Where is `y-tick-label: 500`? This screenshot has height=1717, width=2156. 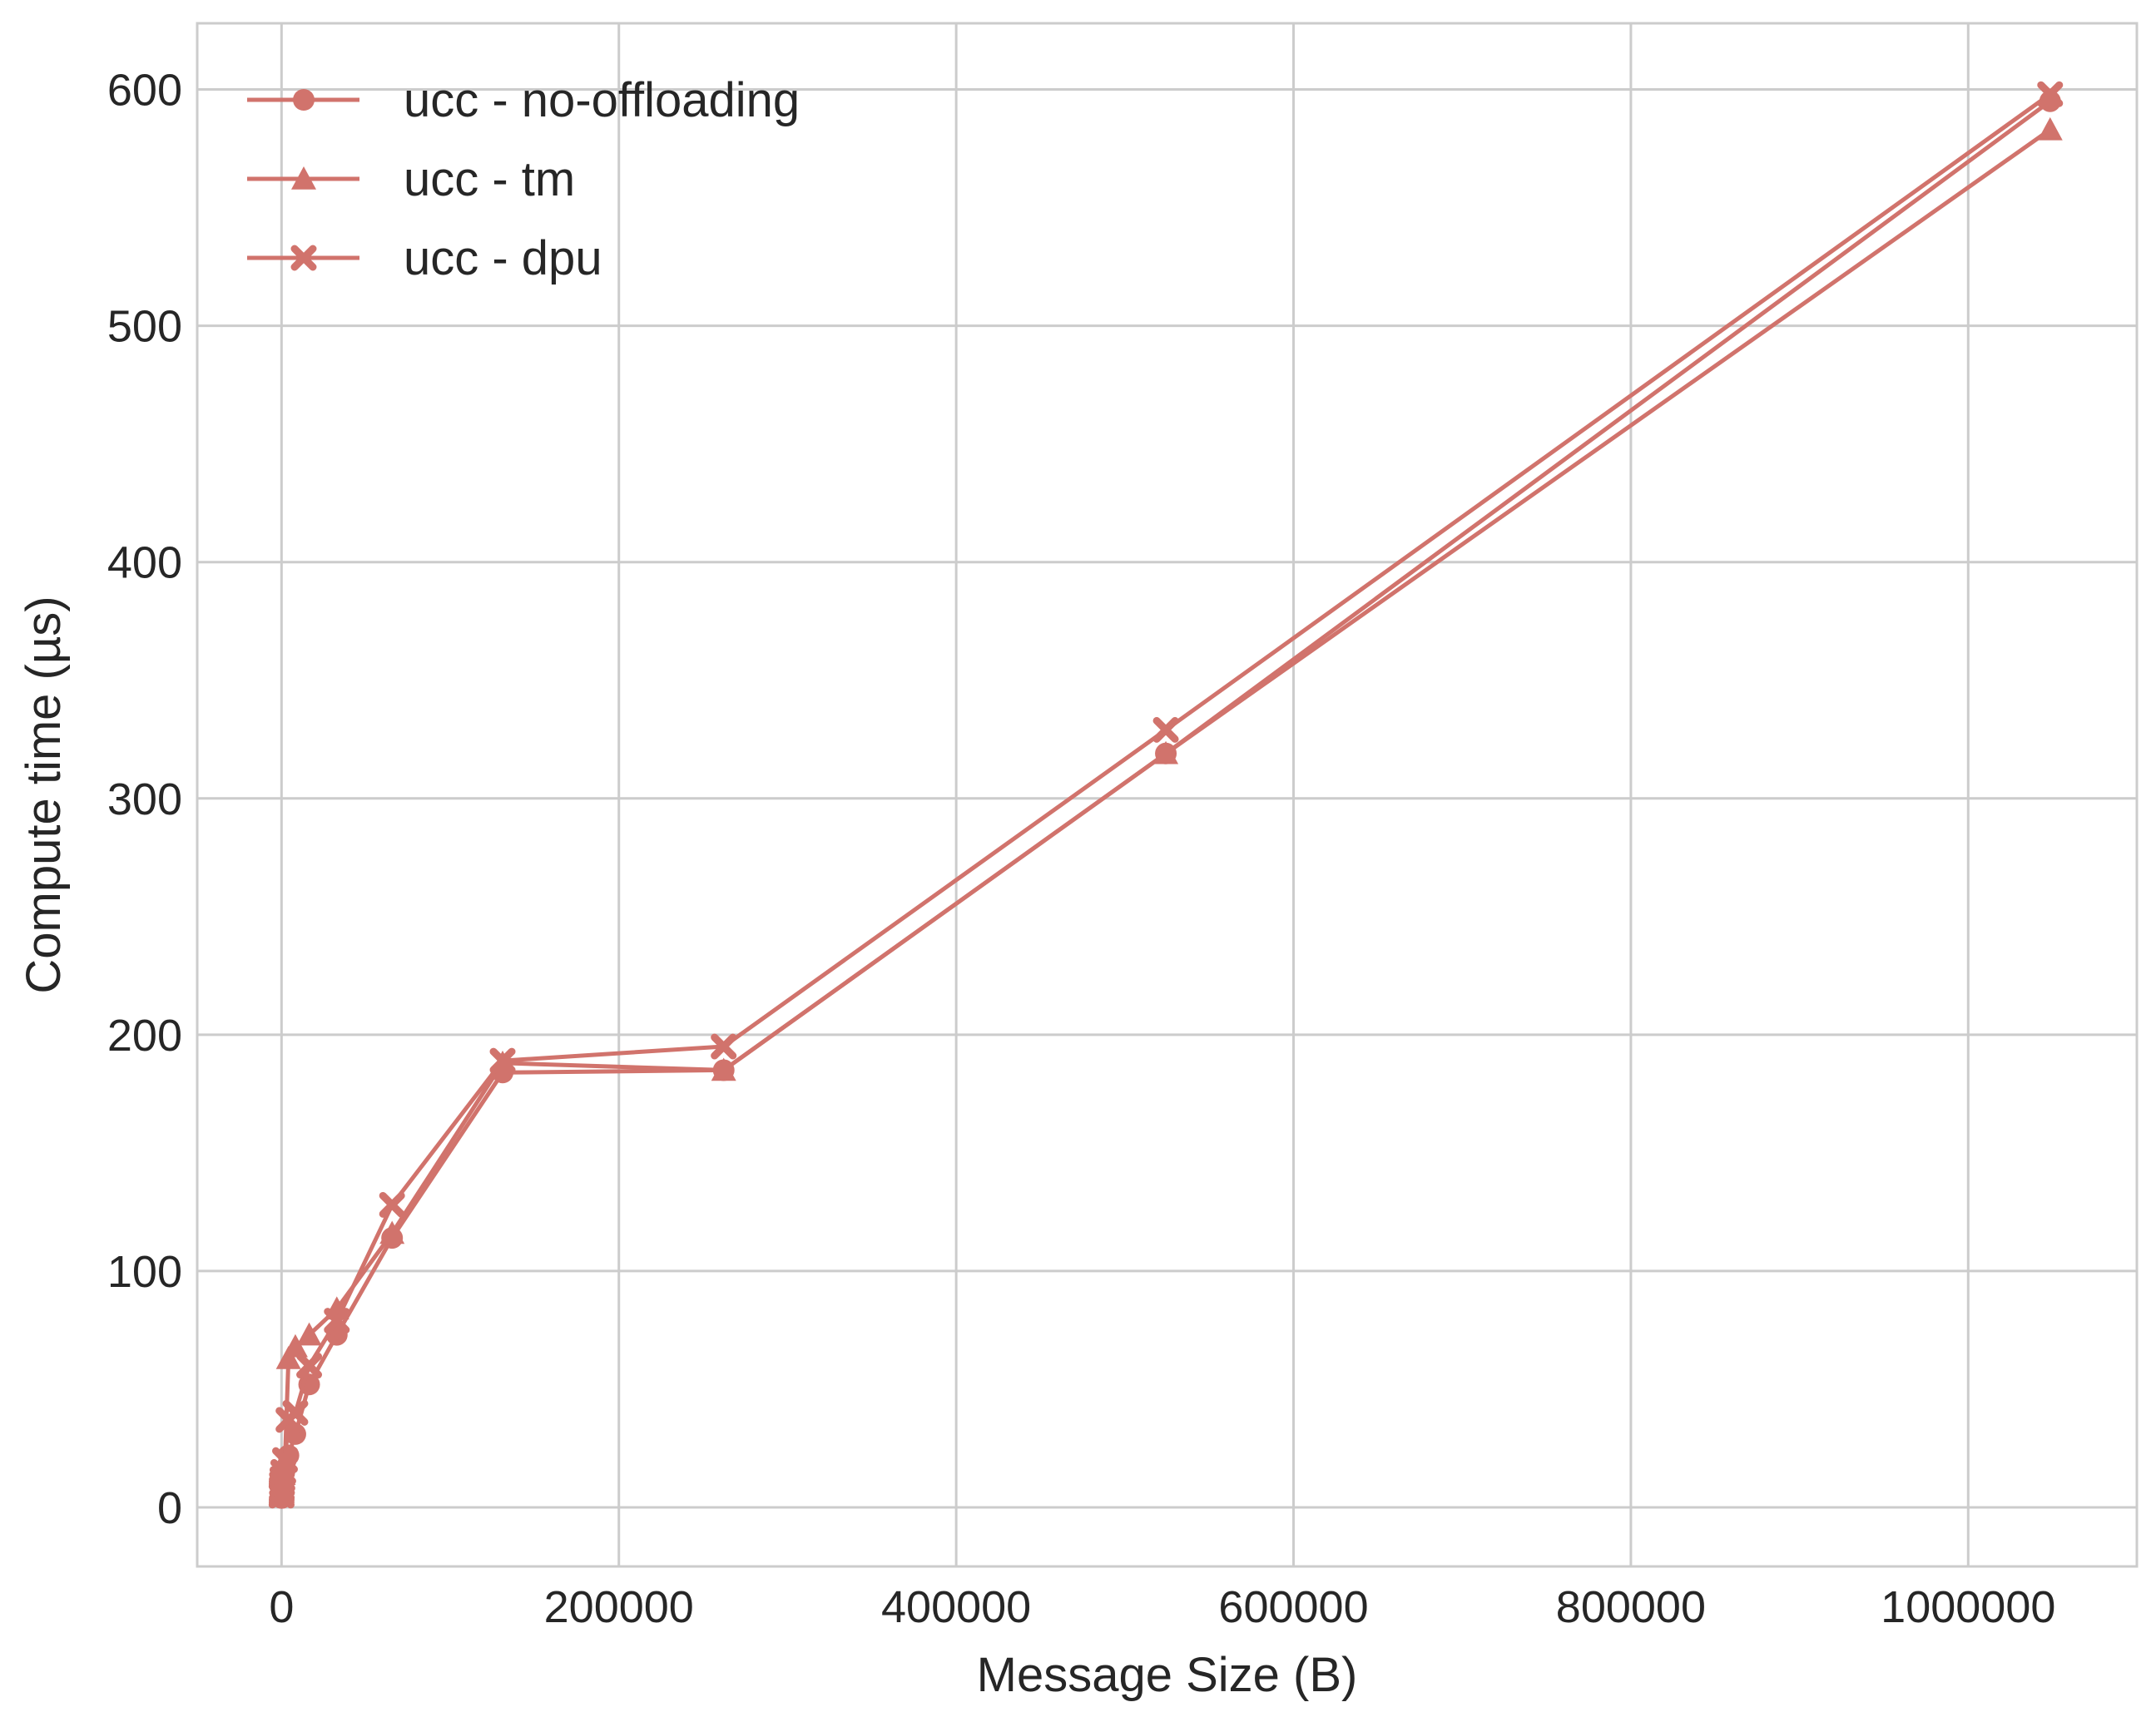
y-tick-label: 500 is located at coordinates (144, 327).